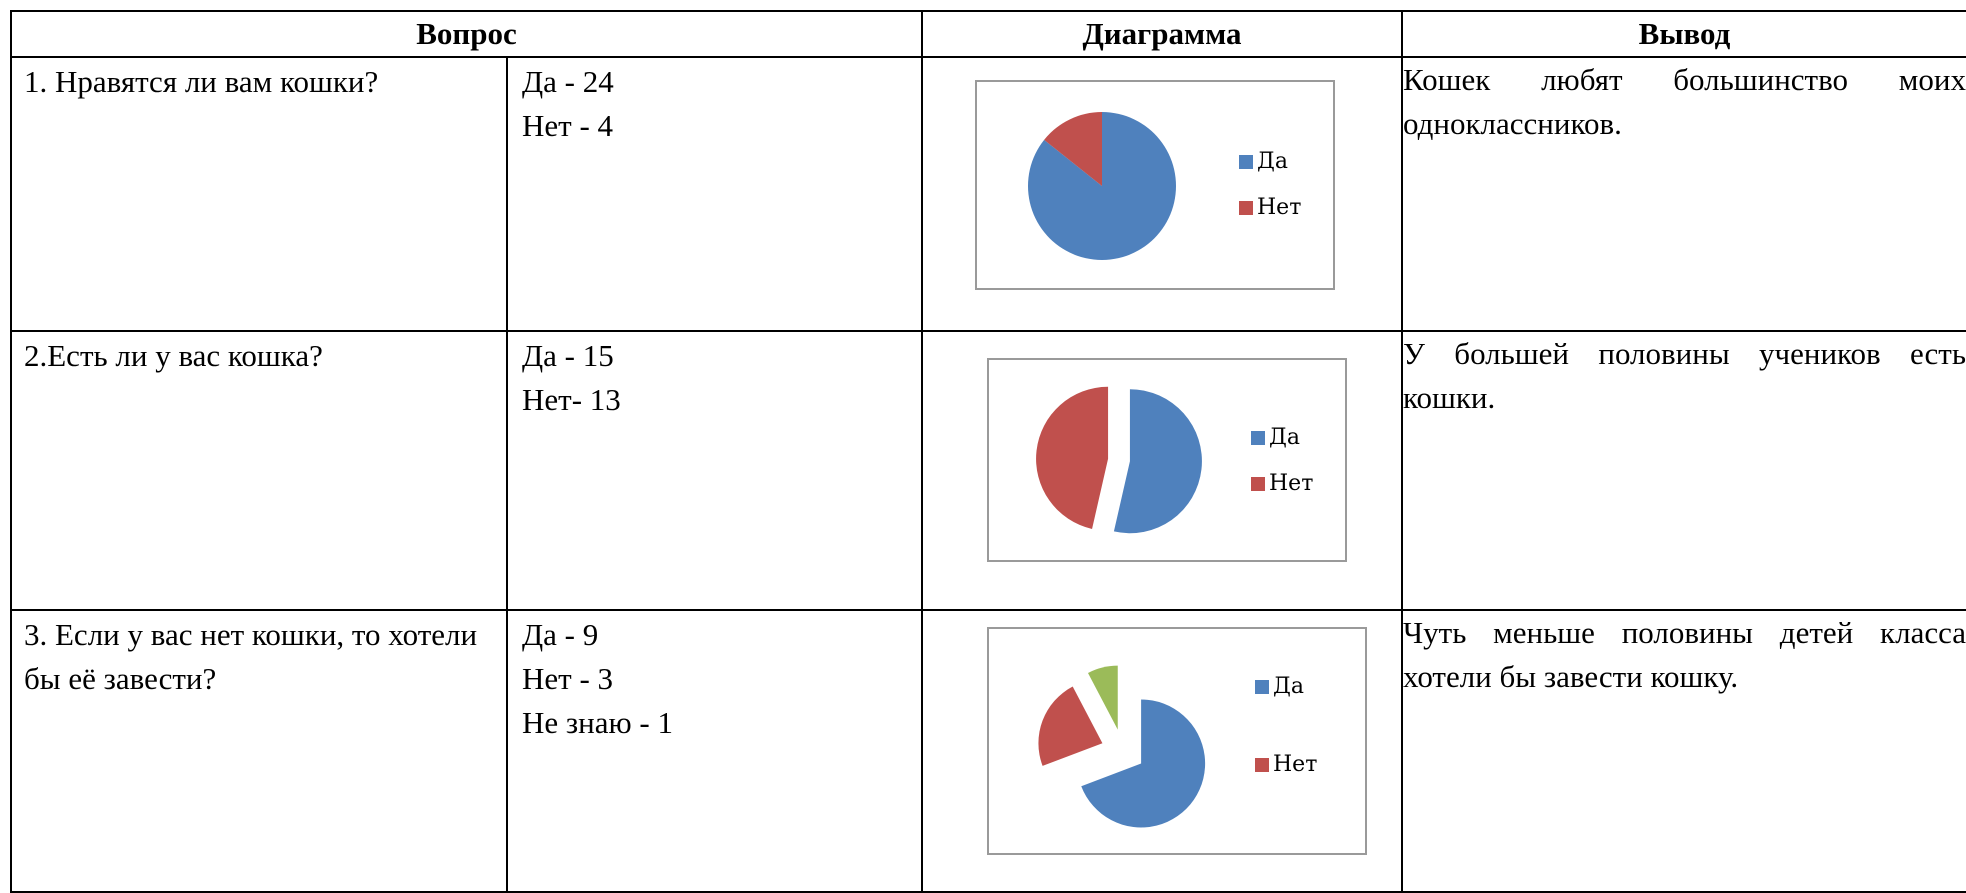  What do you see at coordinates (713, 751) in the screenshot?
I see `answers: Да - 9 Нет - 3 Не знаю - 1` at bounding box center [713, 751].